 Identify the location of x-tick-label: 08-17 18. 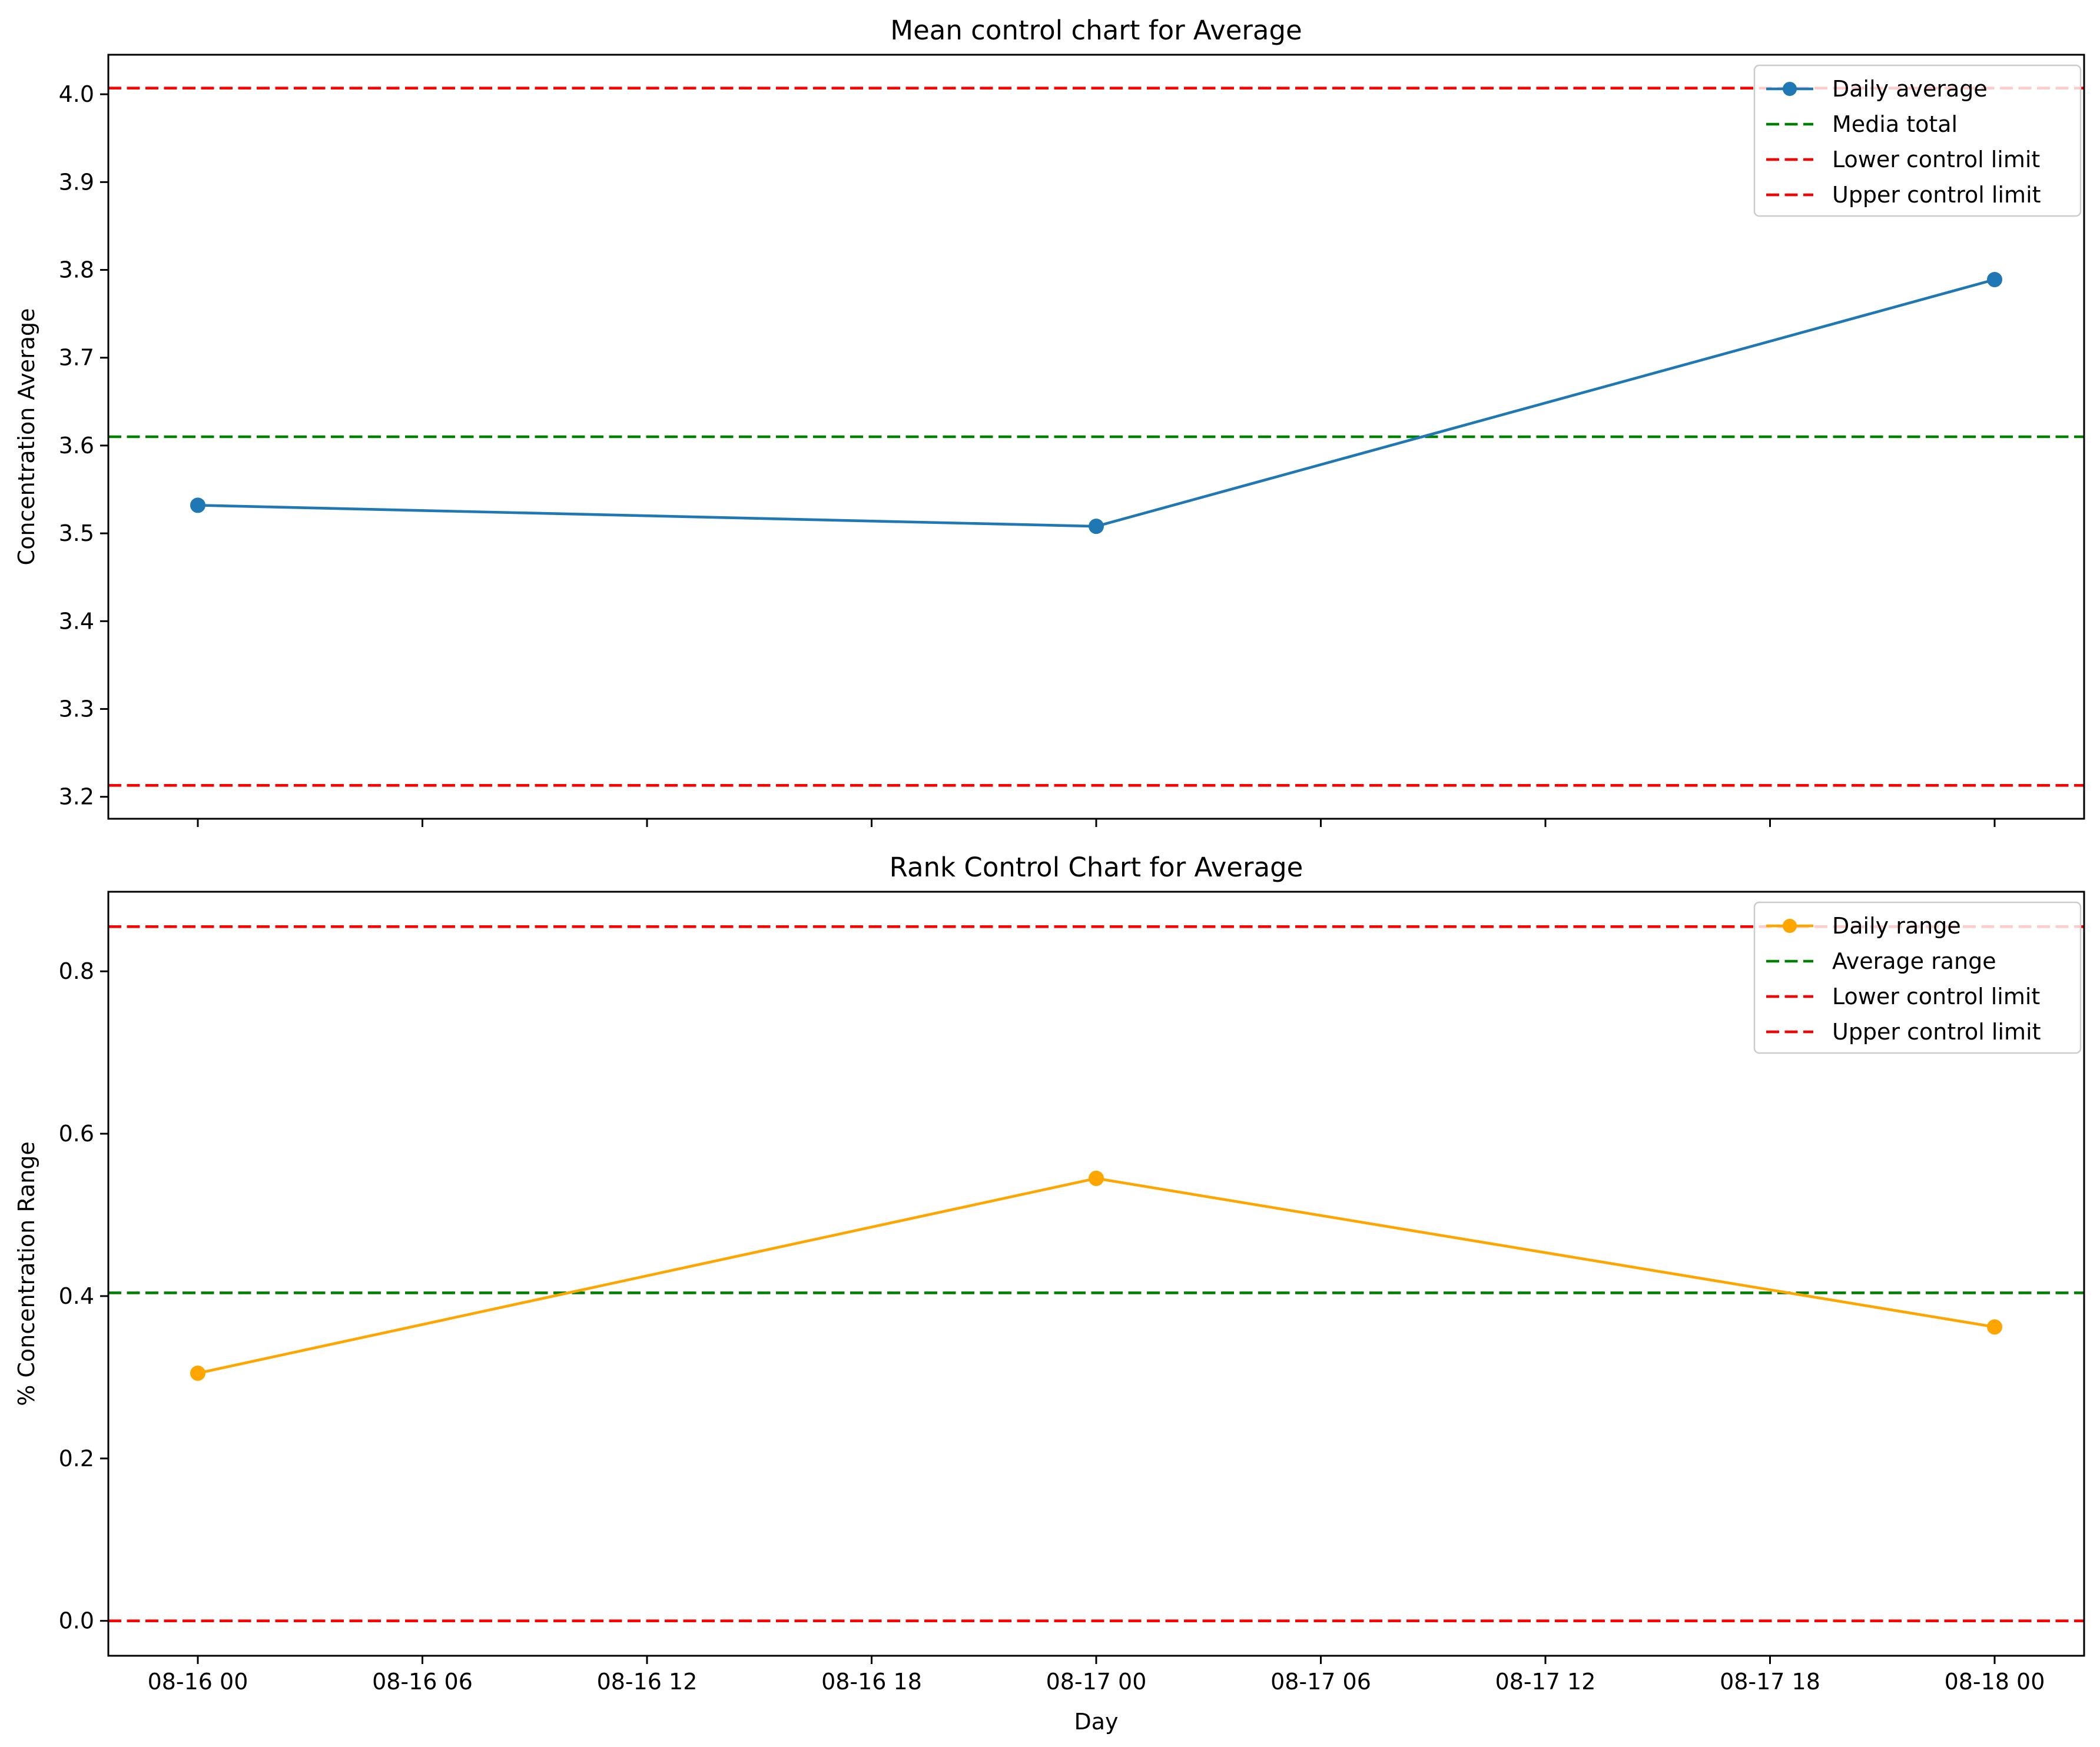
(1770, 1682).